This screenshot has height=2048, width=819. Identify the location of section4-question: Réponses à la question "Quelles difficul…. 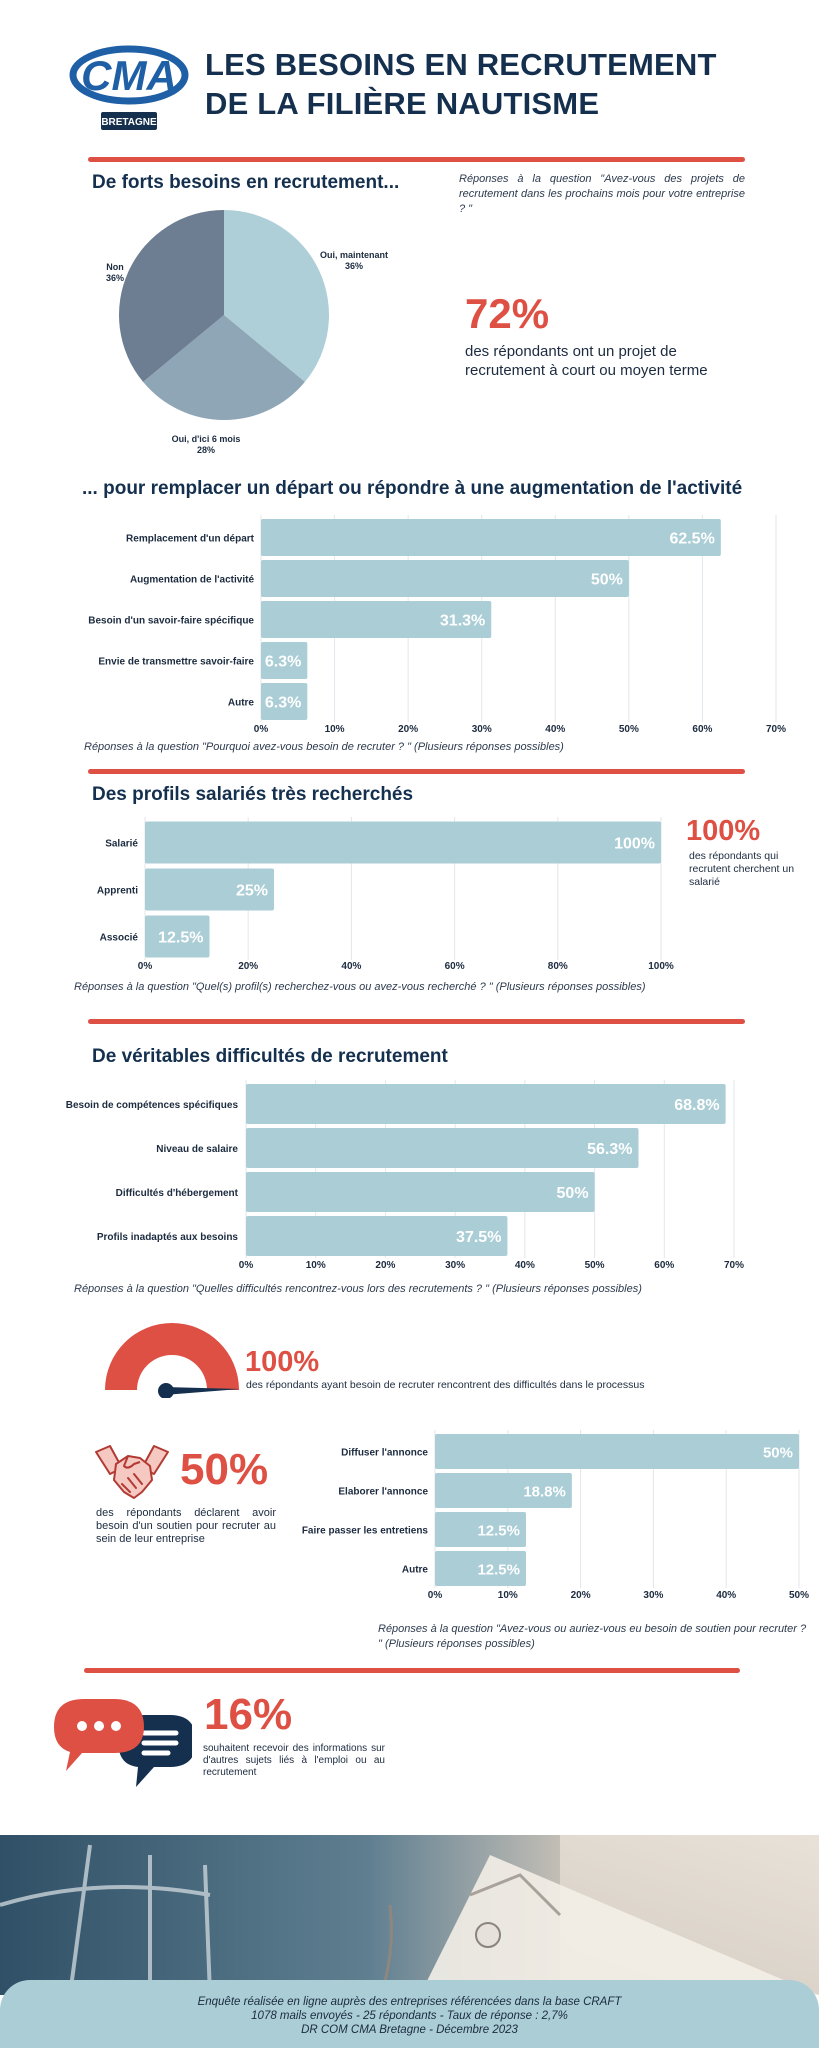
(358, 1289).